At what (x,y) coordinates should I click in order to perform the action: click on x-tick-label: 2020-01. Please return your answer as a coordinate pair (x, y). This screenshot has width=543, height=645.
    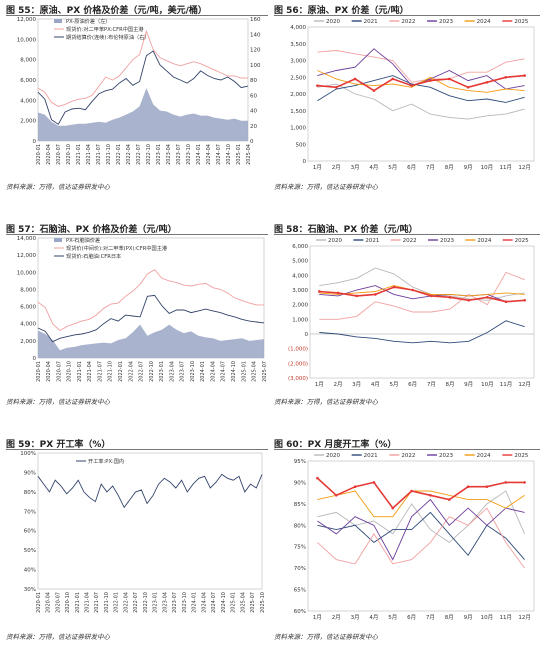
    Looking at the image, I should click on (39, 154).